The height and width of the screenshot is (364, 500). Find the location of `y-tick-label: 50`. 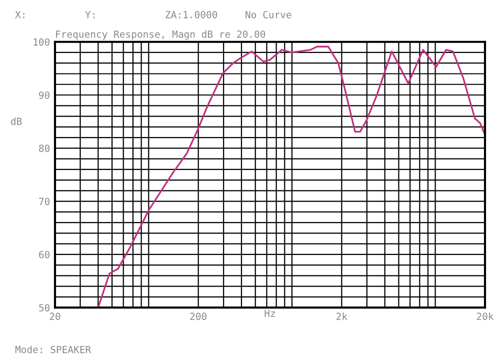

y-tick-label: 50 is located at coordinates (44, 308).